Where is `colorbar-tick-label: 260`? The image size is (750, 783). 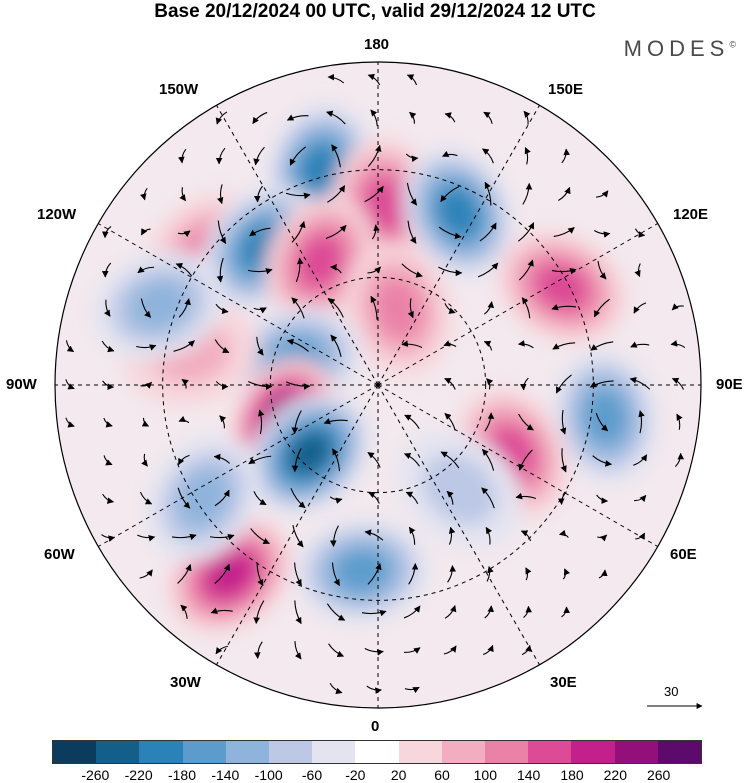
colorbar-tick-label: 260 is located at coordinates (658, 775).